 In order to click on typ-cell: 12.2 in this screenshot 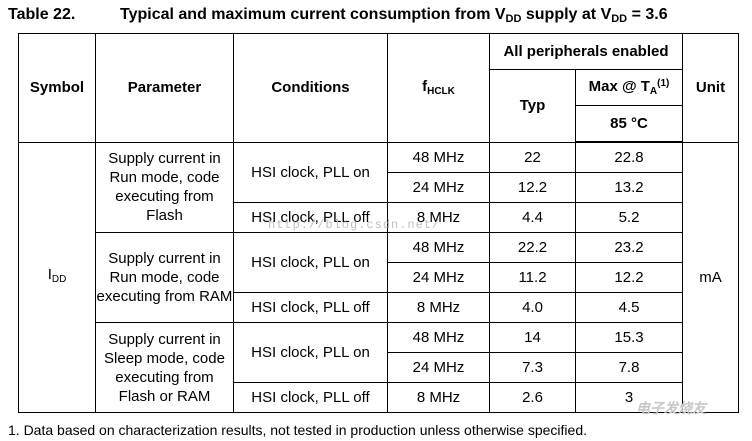, I will do `click(532, 187)`.